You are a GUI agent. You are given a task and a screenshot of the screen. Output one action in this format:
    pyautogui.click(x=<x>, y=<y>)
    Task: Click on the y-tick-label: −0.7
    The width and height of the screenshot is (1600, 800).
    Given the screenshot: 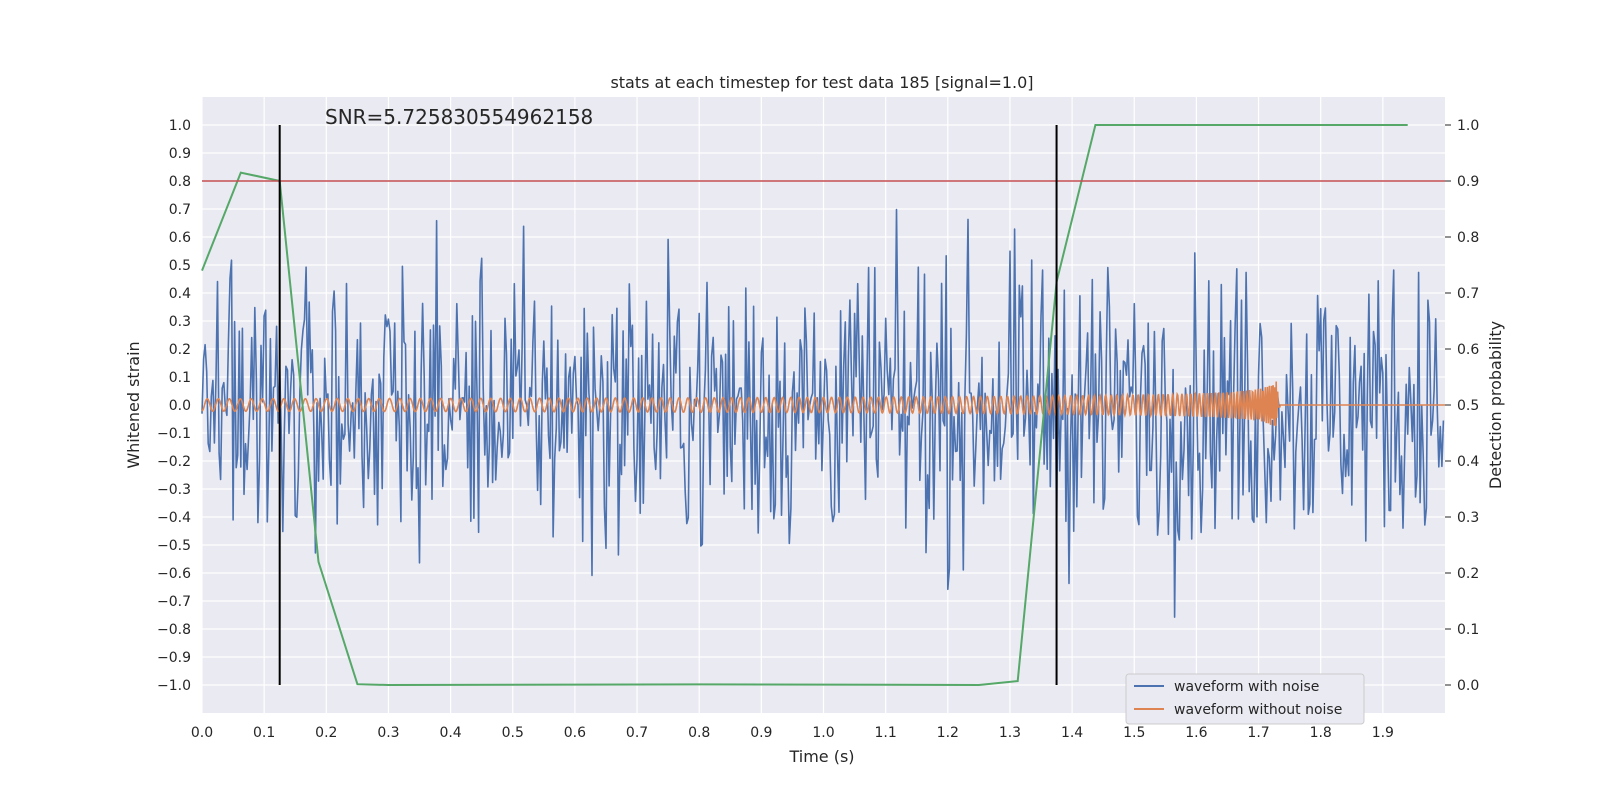 What is the action you would take?
    pyautogui.click(x=174, y=602)
    